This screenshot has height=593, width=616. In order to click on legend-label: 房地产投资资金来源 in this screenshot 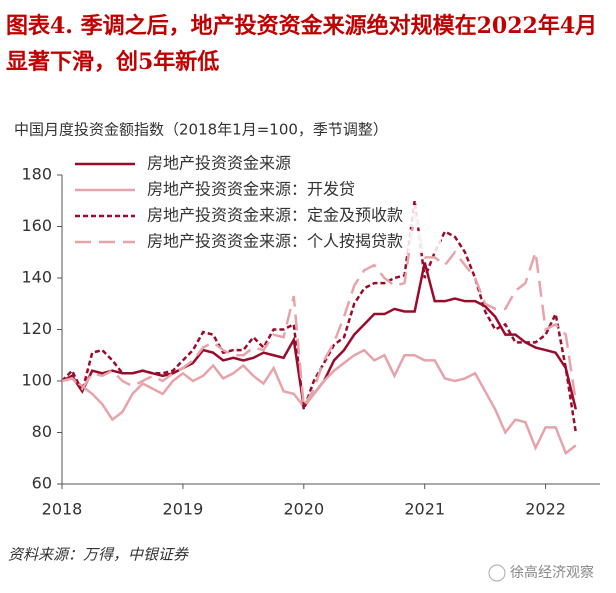, I will do `click(219, 163)`.